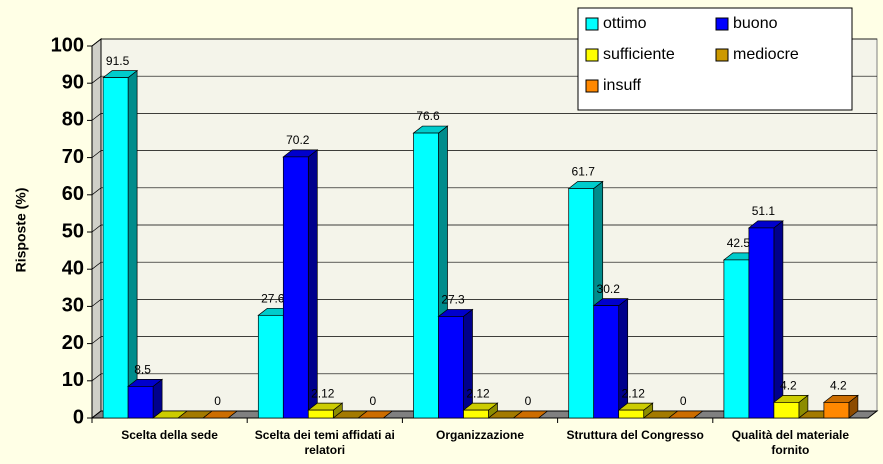 This screenshot has width=883, height=464. Describe the element at coordinates (324, 442) in the screenshot. I see `x-tick-label: Scelta dei temi affidati ai relatori` at that location.